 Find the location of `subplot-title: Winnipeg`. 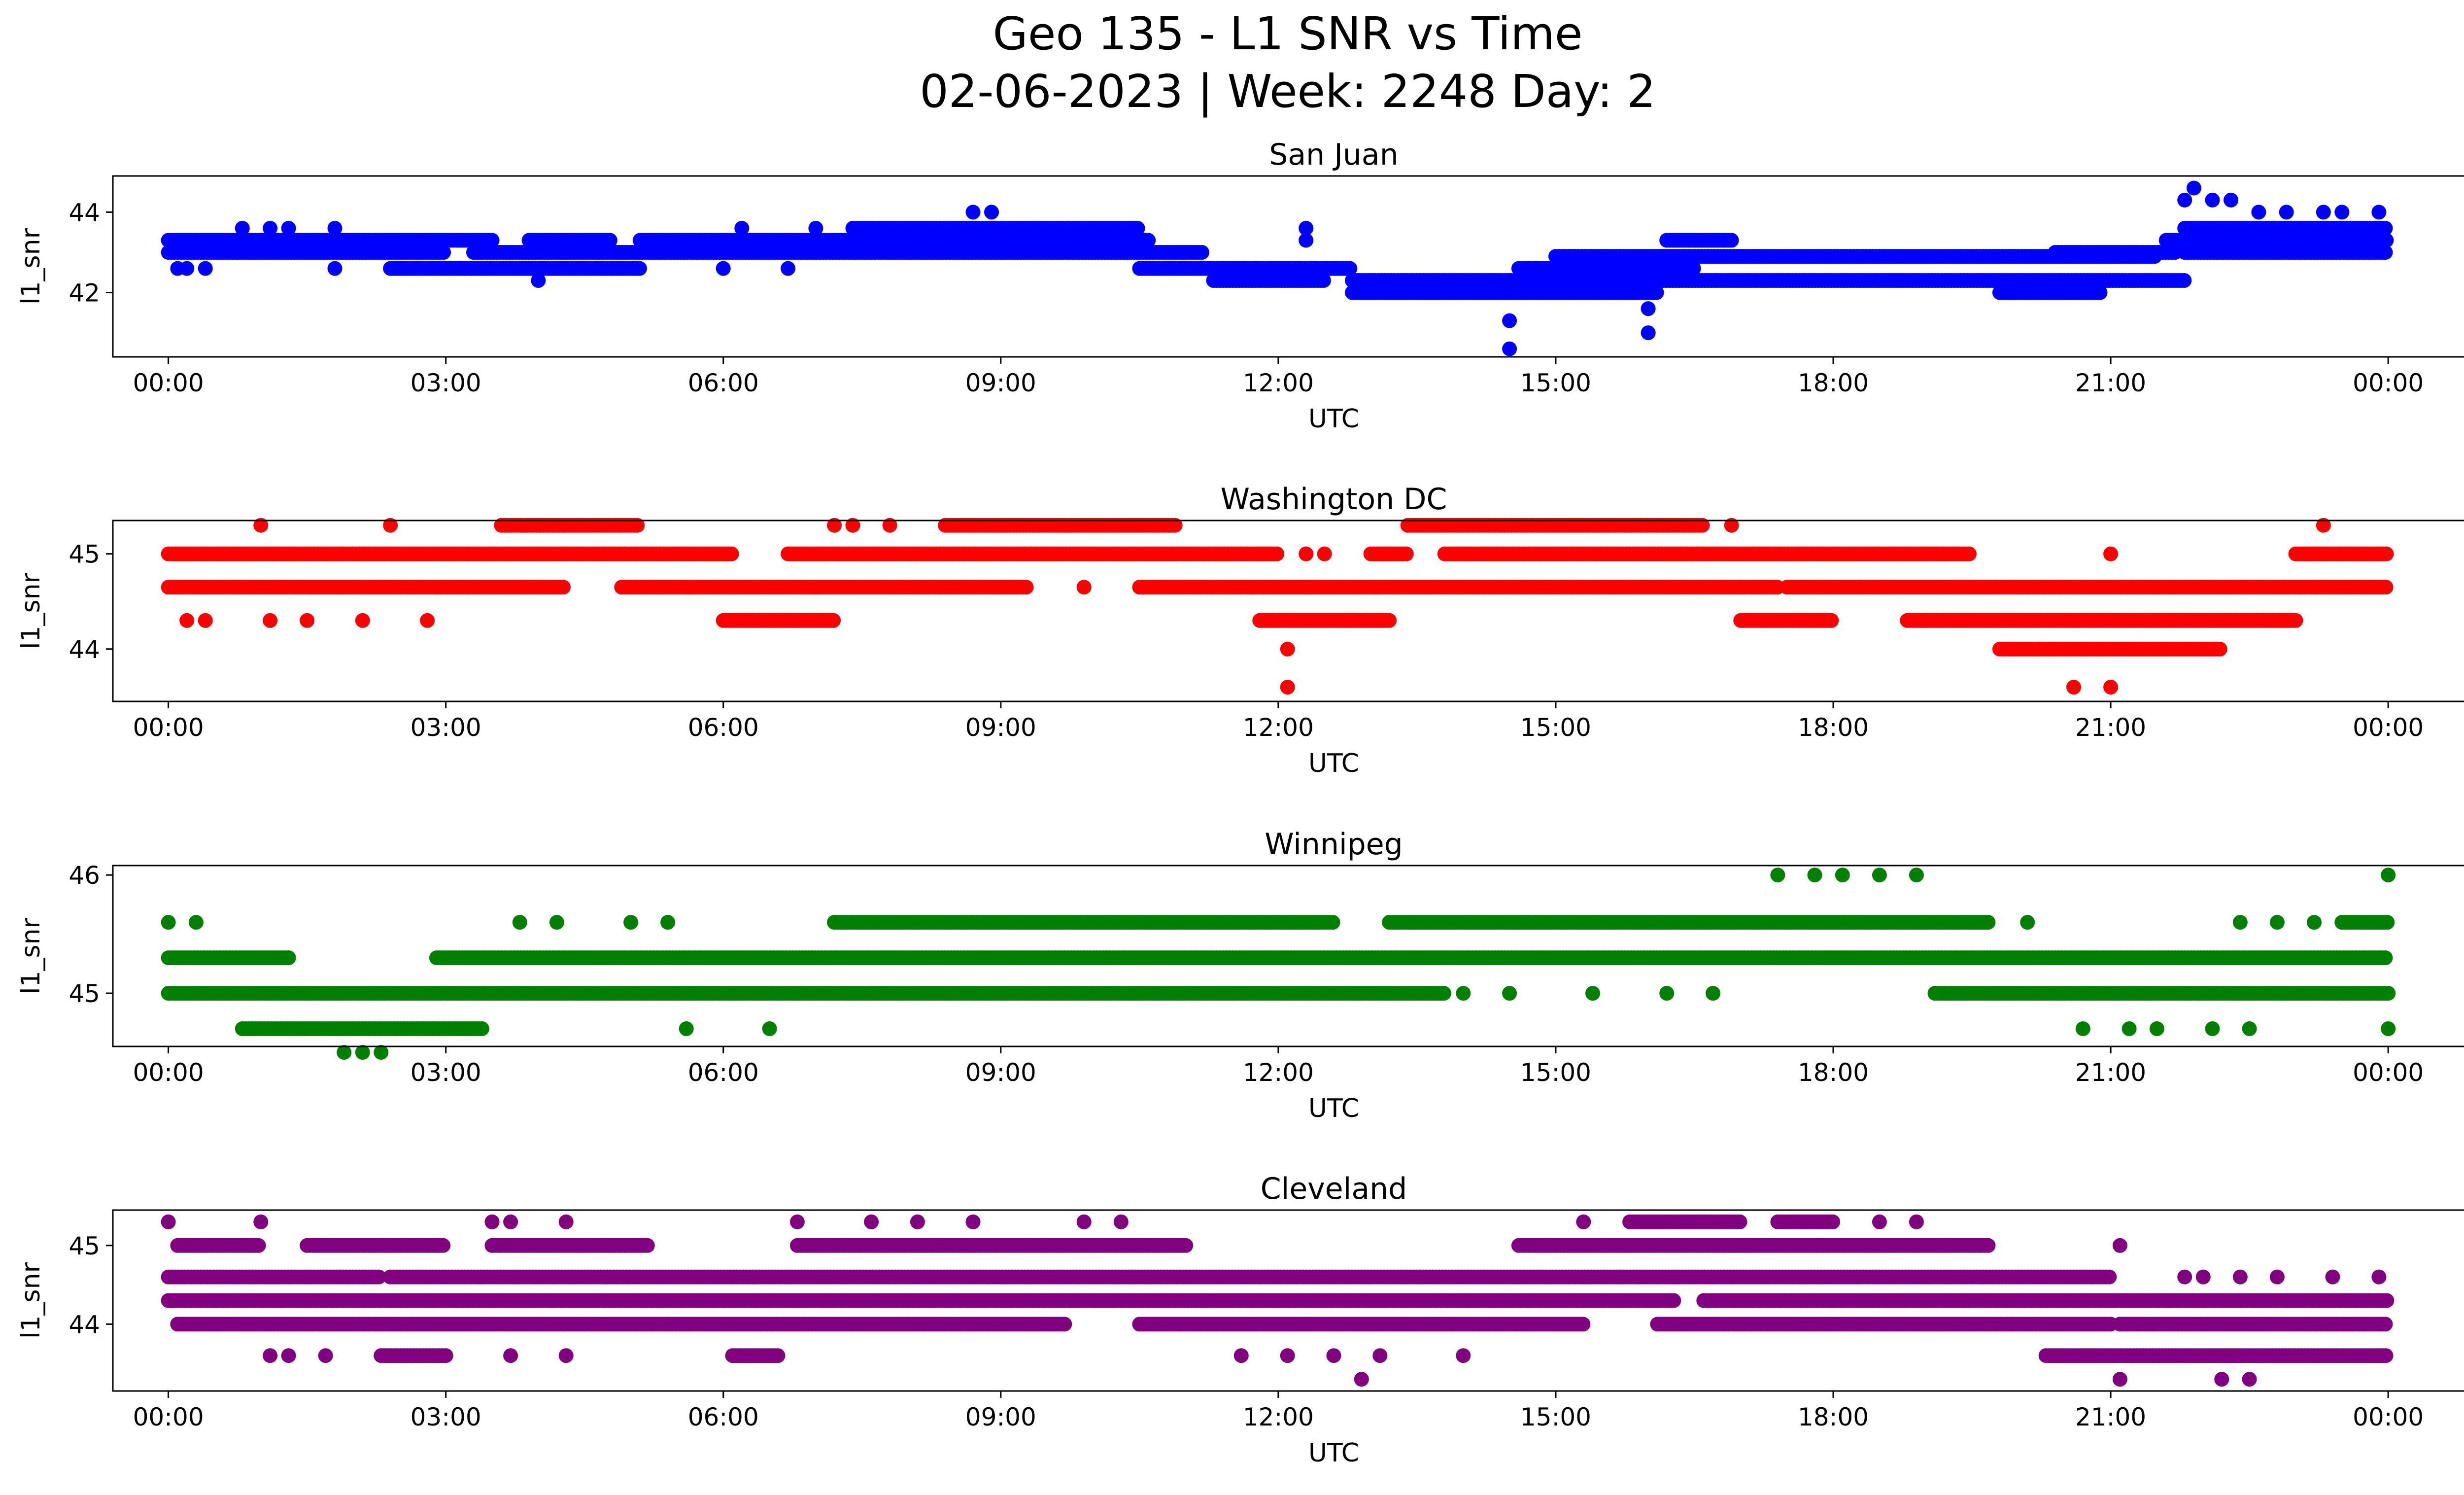

subplot-title: Winnipeg is located at coordinates (1334, 844).